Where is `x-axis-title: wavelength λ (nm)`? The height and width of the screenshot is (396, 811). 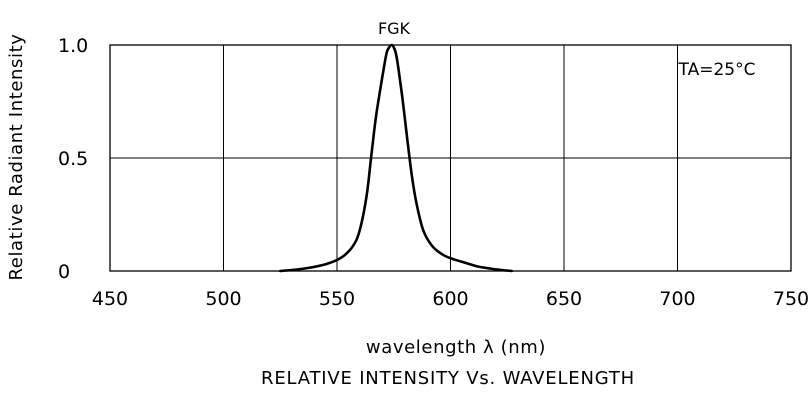
x-axis-title: wavelength λ (nm) is located at coordinates (456, 347).